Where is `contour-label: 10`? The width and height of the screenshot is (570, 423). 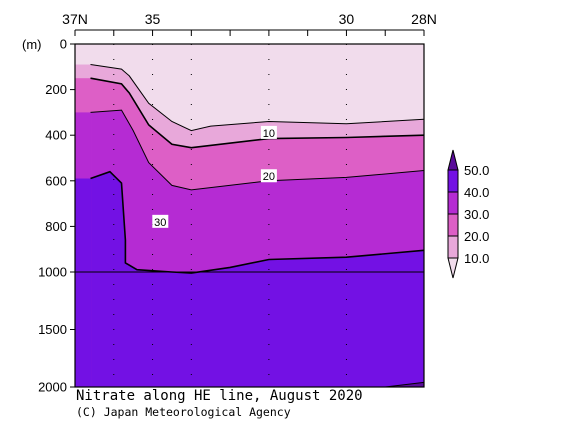
contour-label: 10 is located at coordinates (269, 134).